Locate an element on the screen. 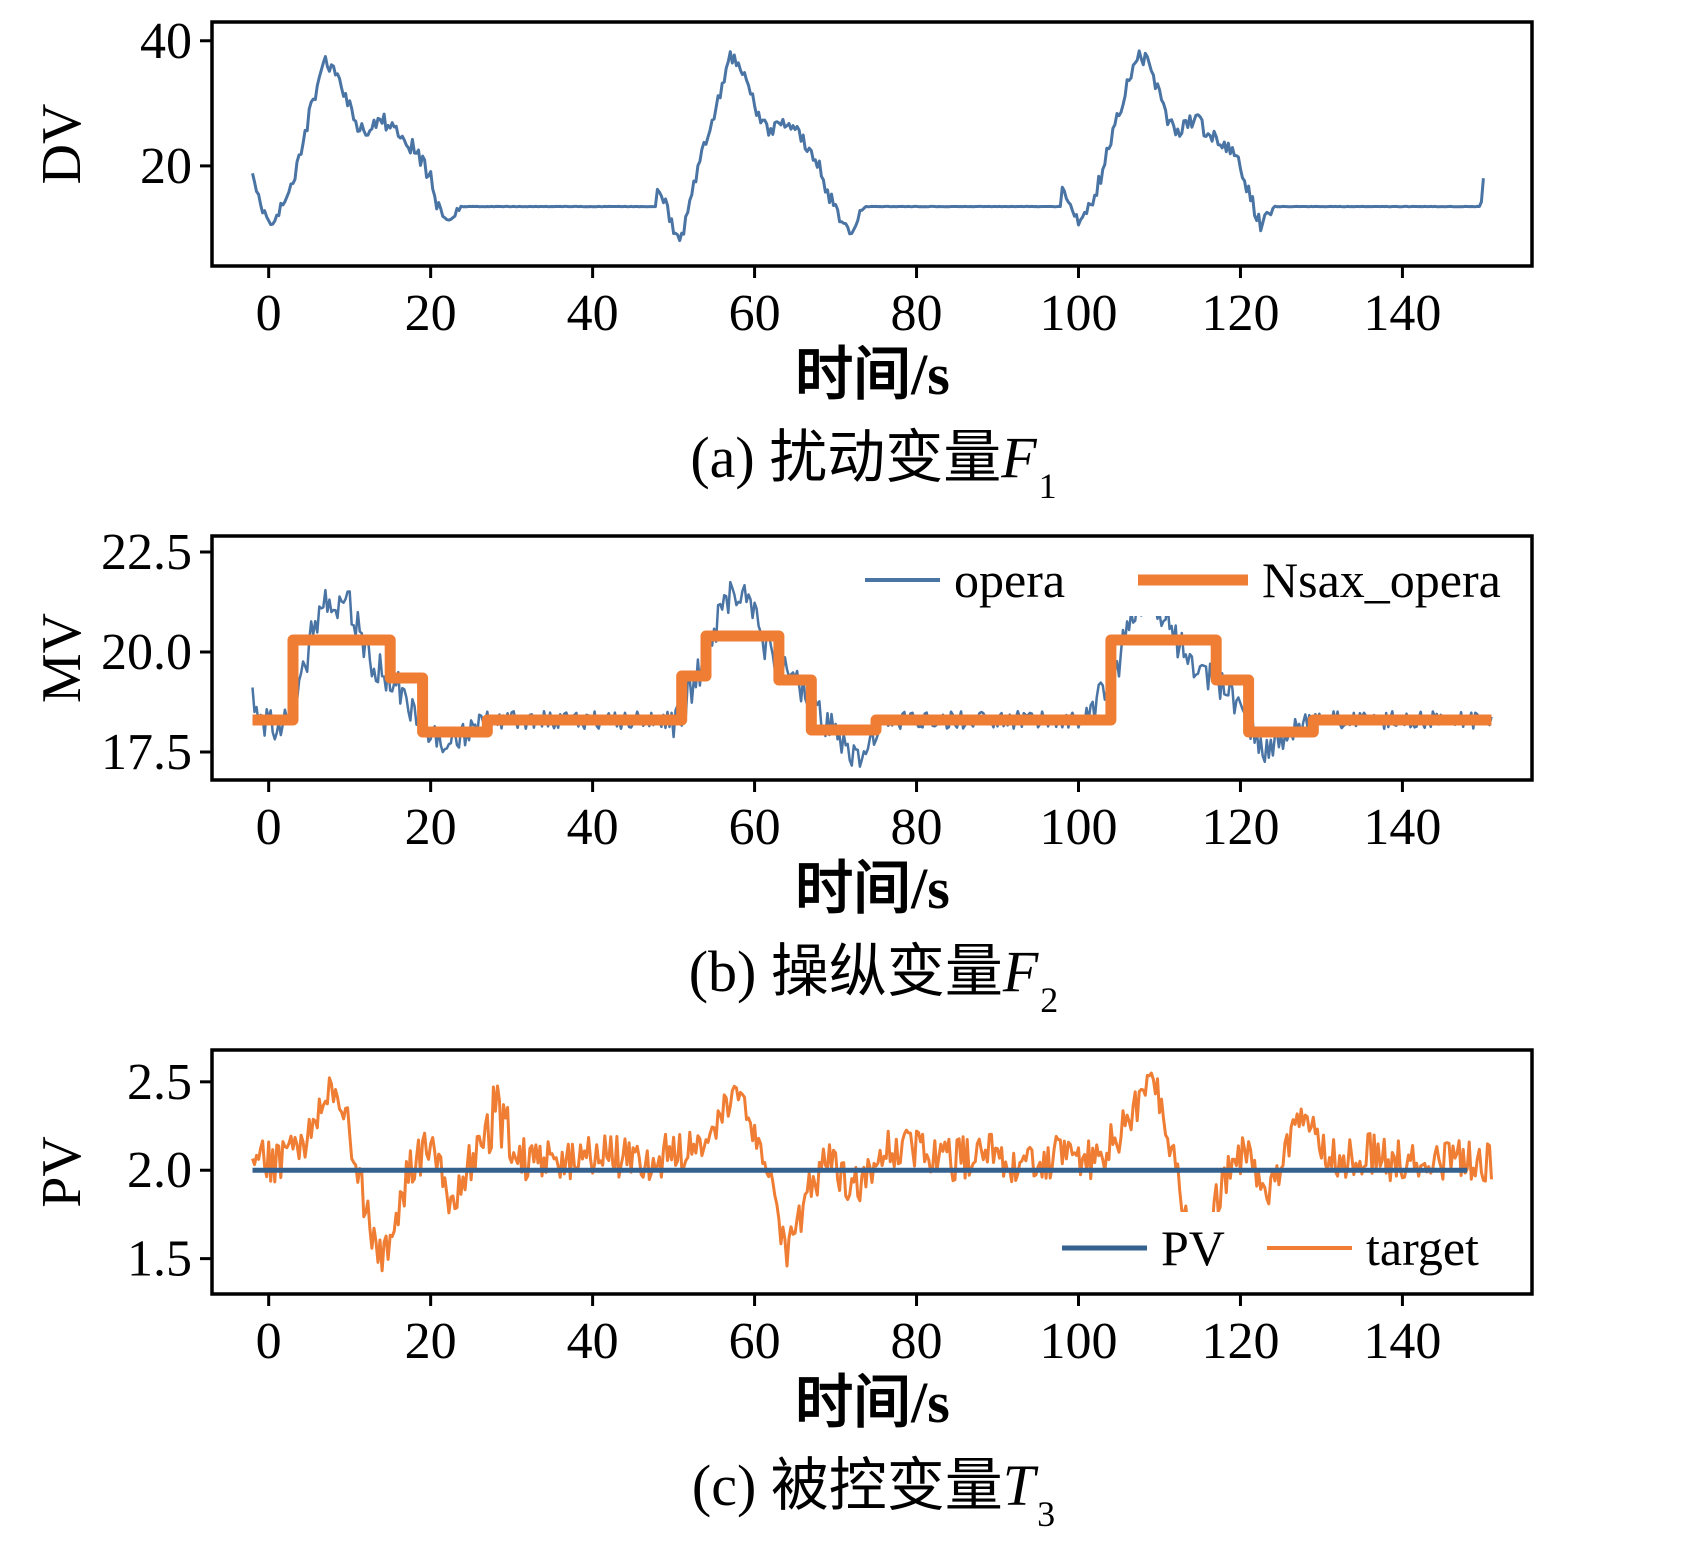 The image size is (1695, 1561). y-axis-label-a: DV is located at coordinates (62, 144).